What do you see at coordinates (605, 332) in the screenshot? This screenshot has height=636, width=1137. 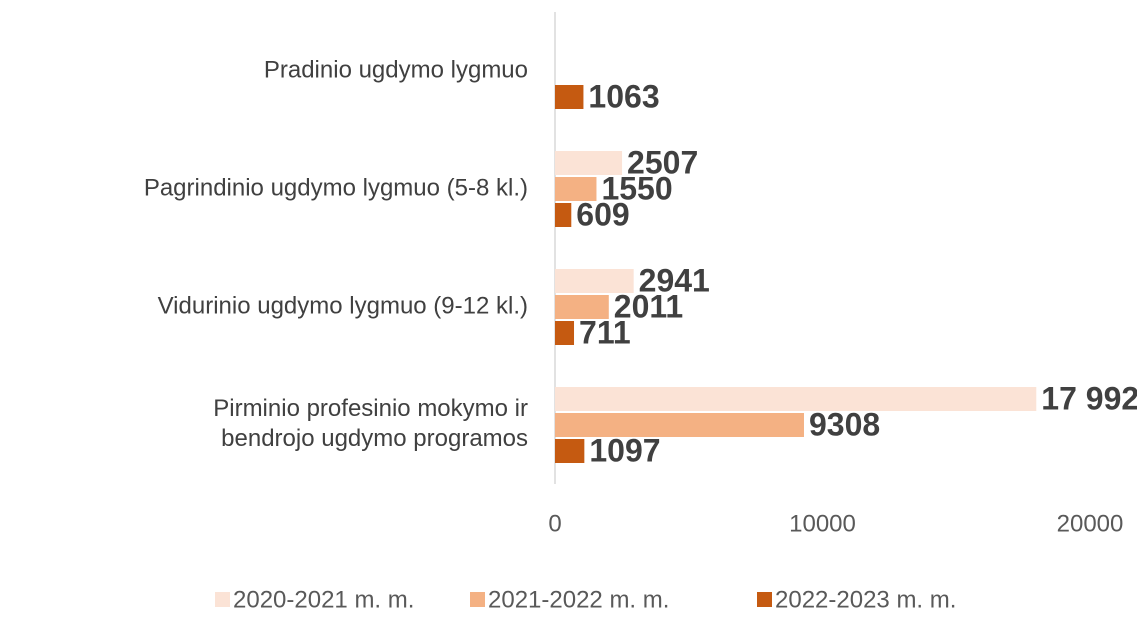 I see `value-label: 711` at bounding box center [605, 332].